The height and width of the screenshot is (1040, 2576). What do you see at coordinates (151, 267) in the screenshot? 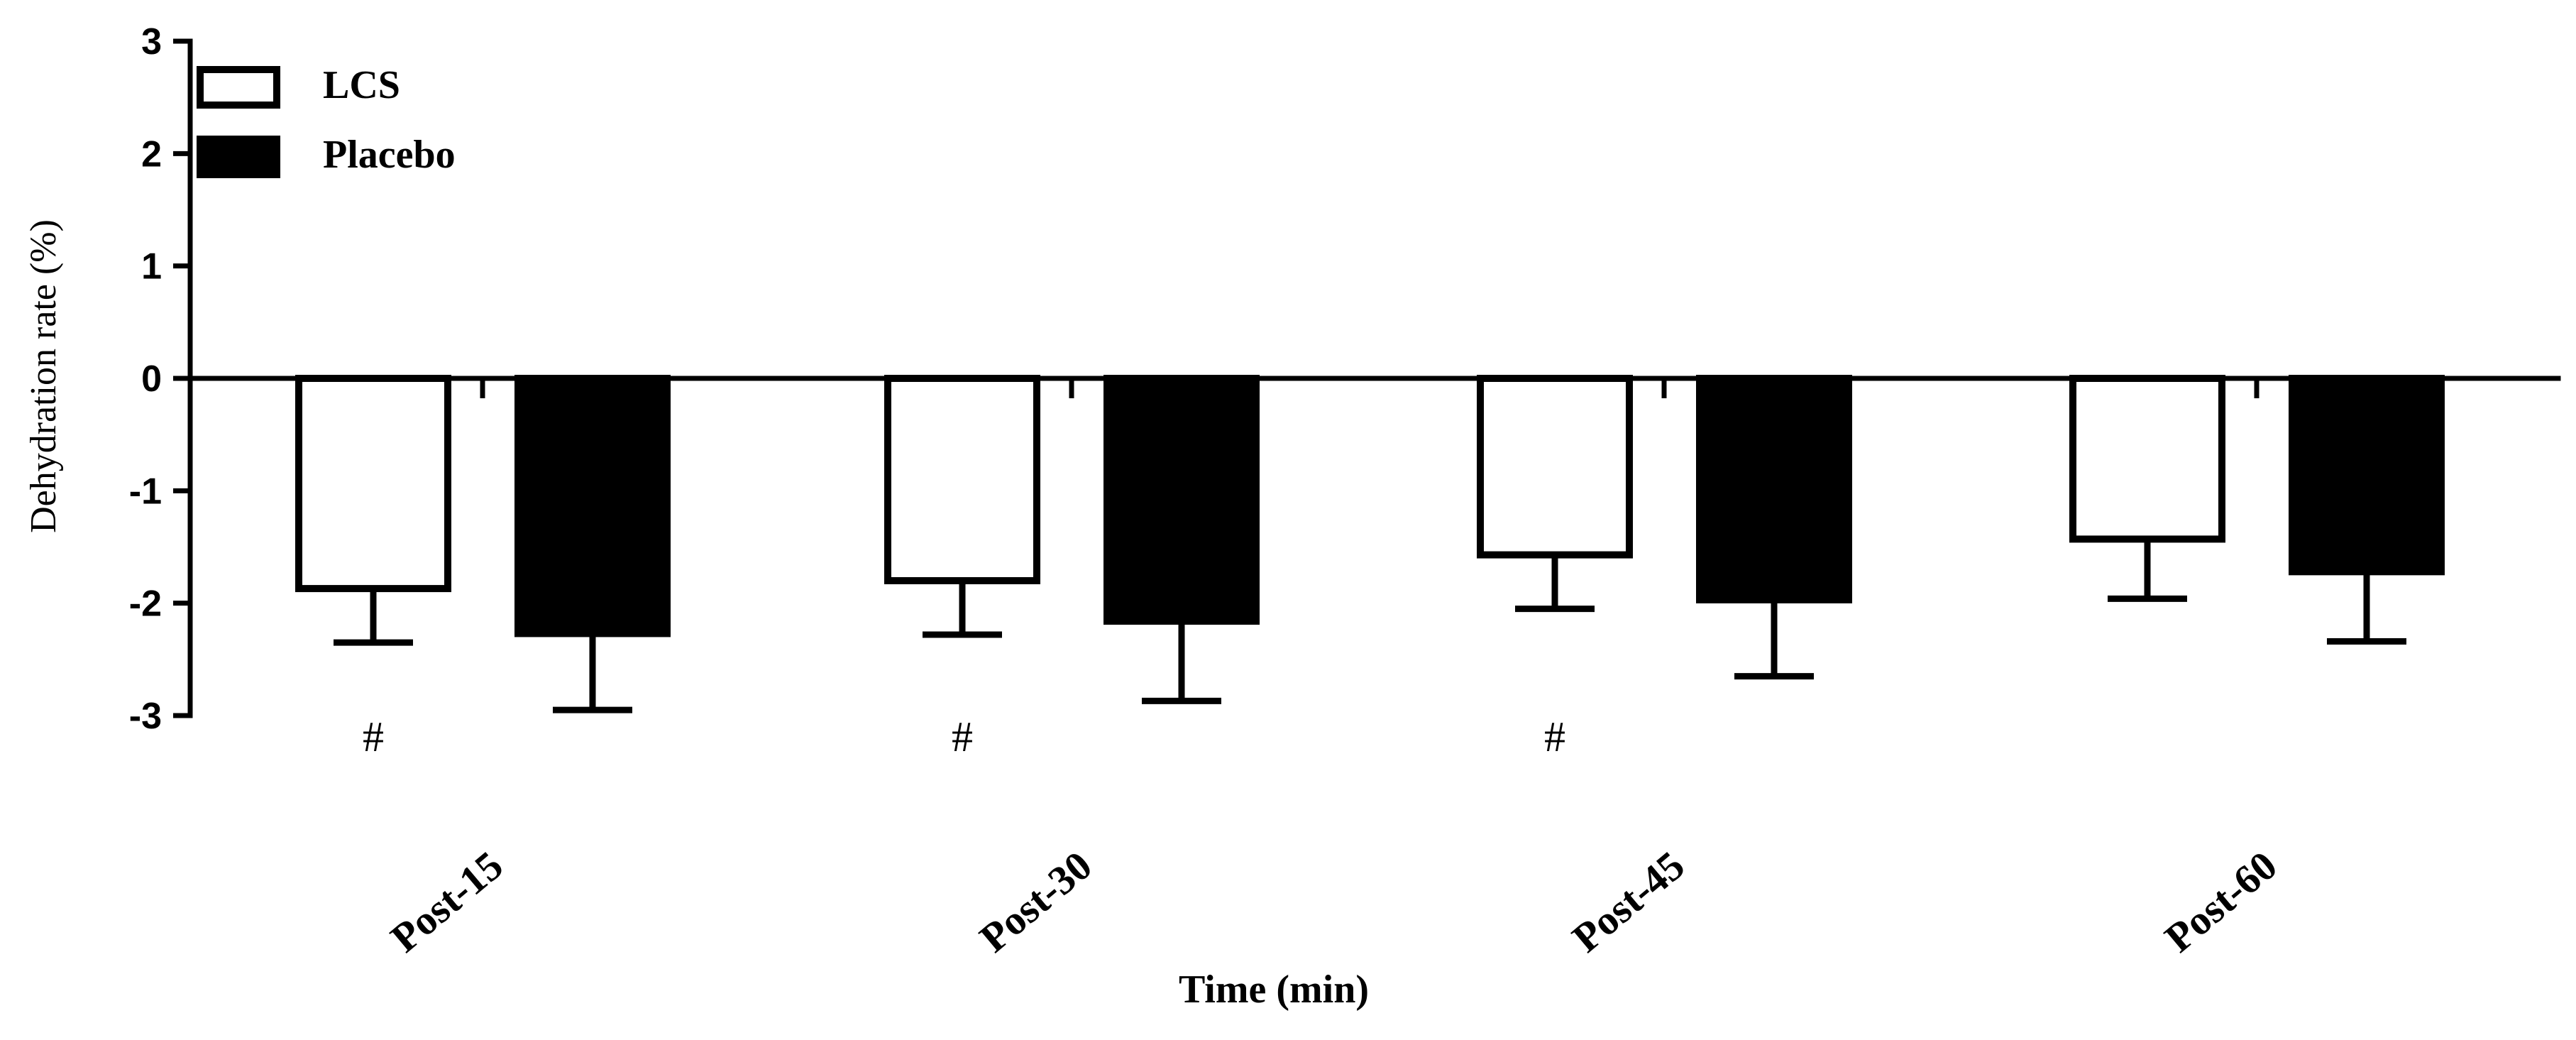
I see `y-tick-label: 1` at bounding box center [151, 267].